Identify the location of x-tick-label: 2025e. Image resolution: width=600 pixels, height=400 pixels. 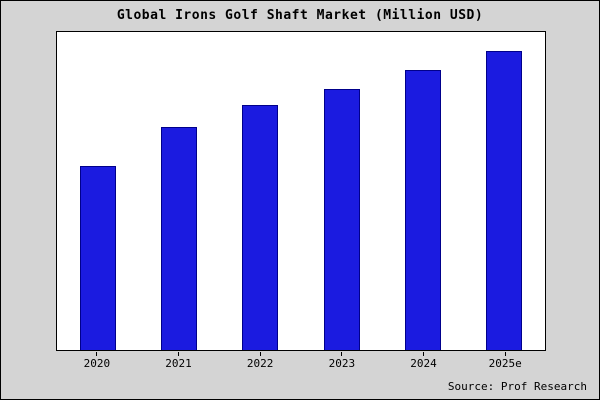
(505, 363).